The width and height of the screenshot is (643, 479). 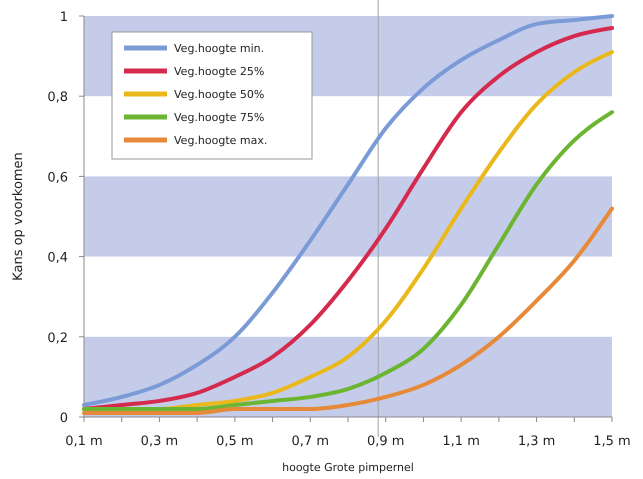 I want to click on y-tick-label: 0,4, so click(x=57, y=258).